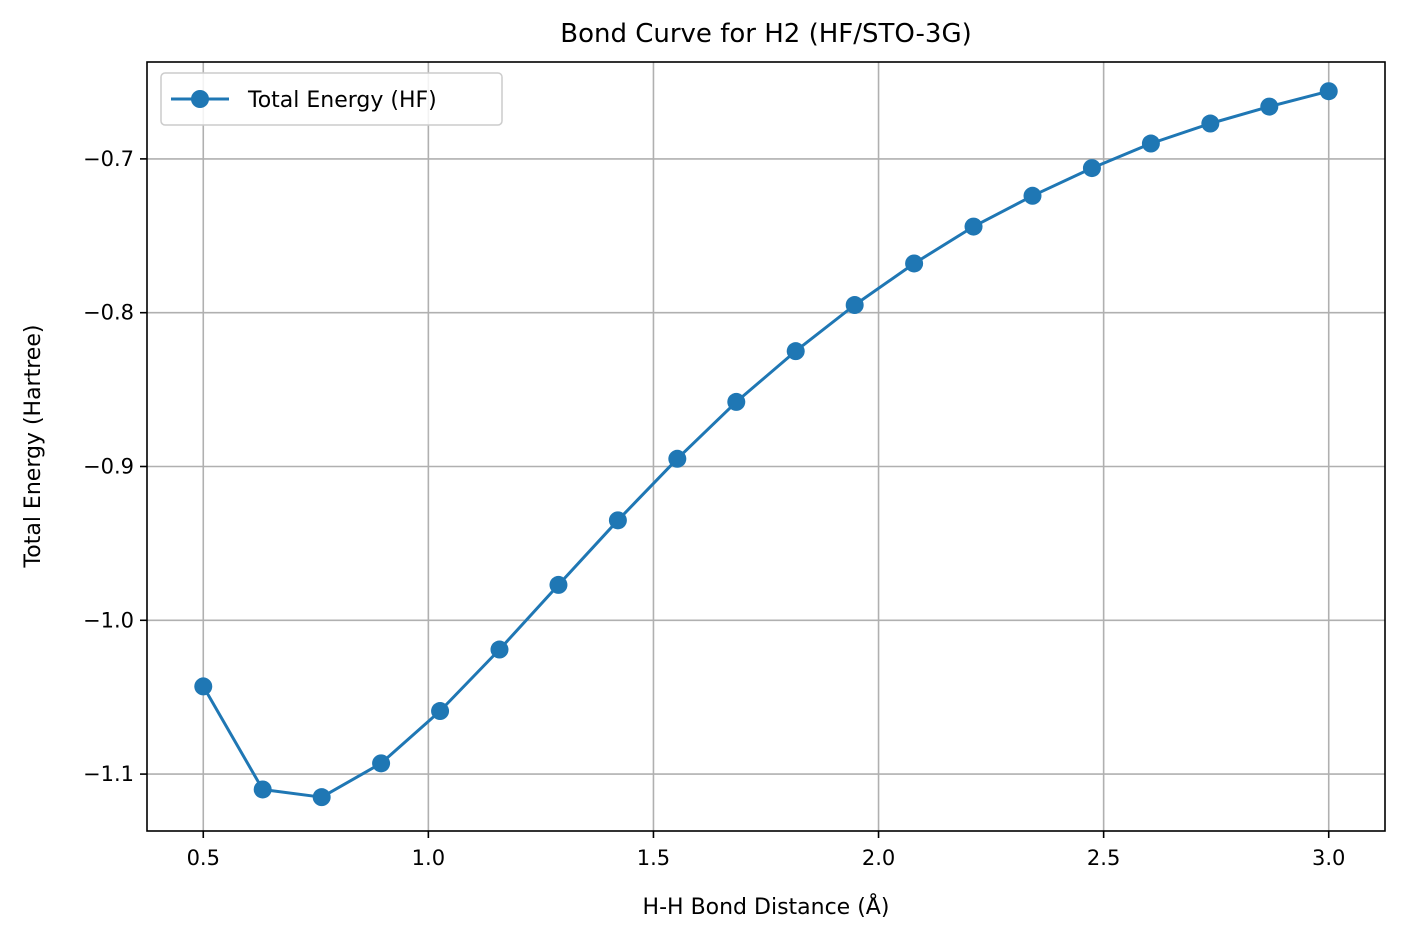  Describe the element at coordinates (766, 850) in the screenshot. I see `x-axis-ticks: 0.5 1.0 1.5 2.0 2.5 3.0` at that location.